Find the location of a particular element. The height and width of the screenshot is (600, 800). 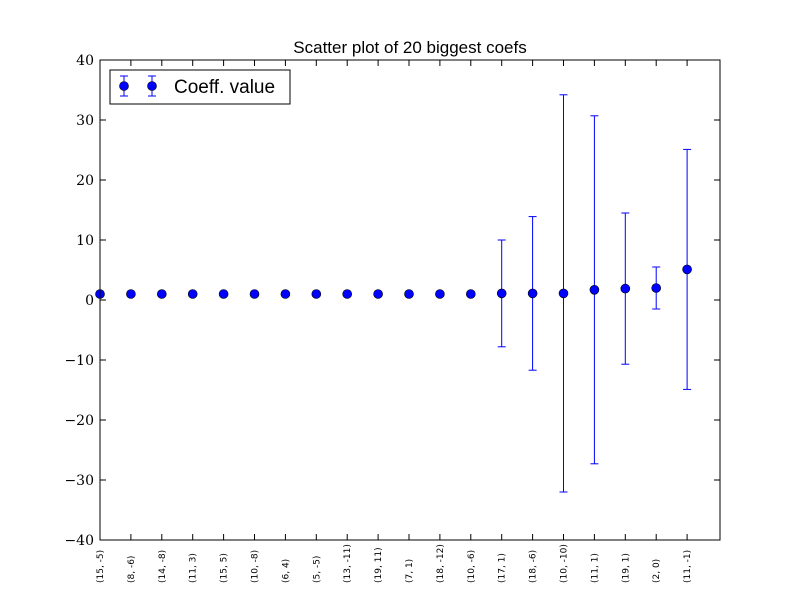

y-tick-label: −30 is located at coordinates (79, 481).